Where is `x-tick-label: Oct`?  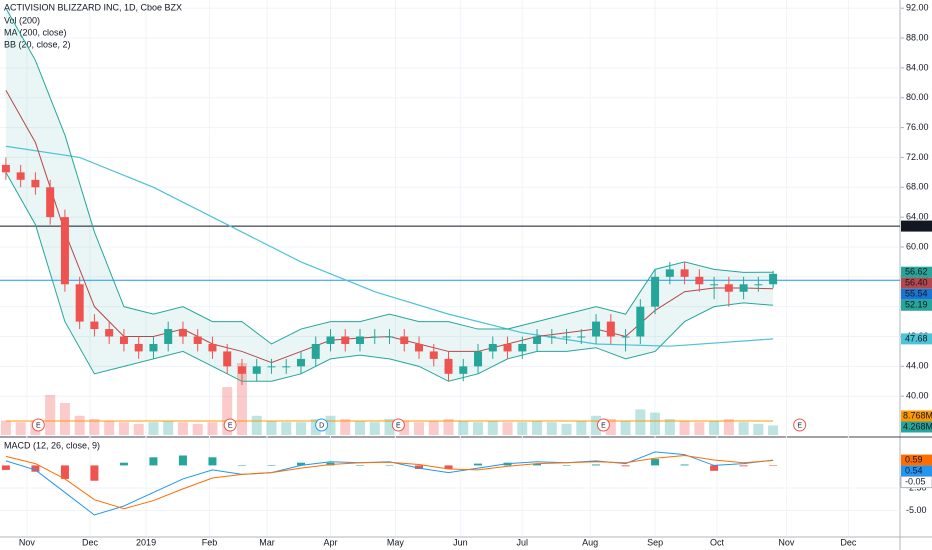
x-tick-label: Oct is located at coordinates (717, 542).